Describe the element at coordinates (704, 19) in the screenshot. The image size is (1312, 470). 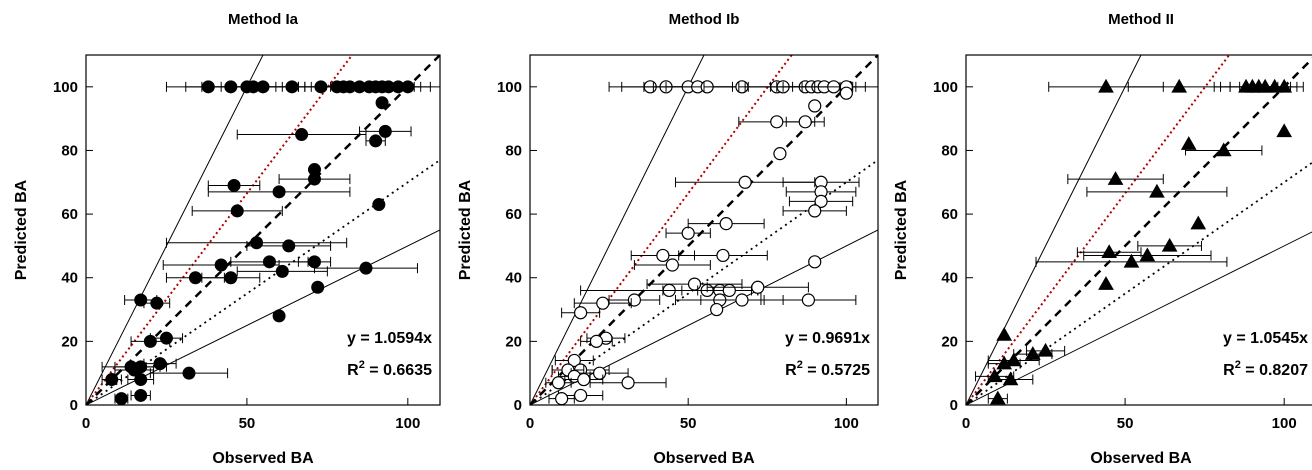
I see `chart-title: Method Ib` at that location.